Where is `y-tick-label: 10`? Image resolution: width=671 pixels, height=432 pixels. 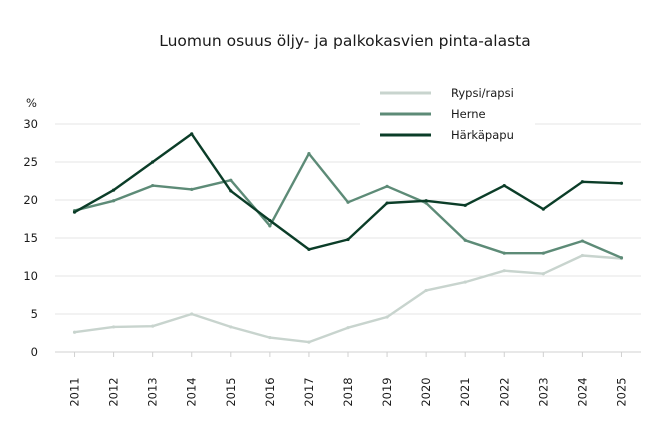
y-tick-label: 10 is located at coordinates (30, 276).